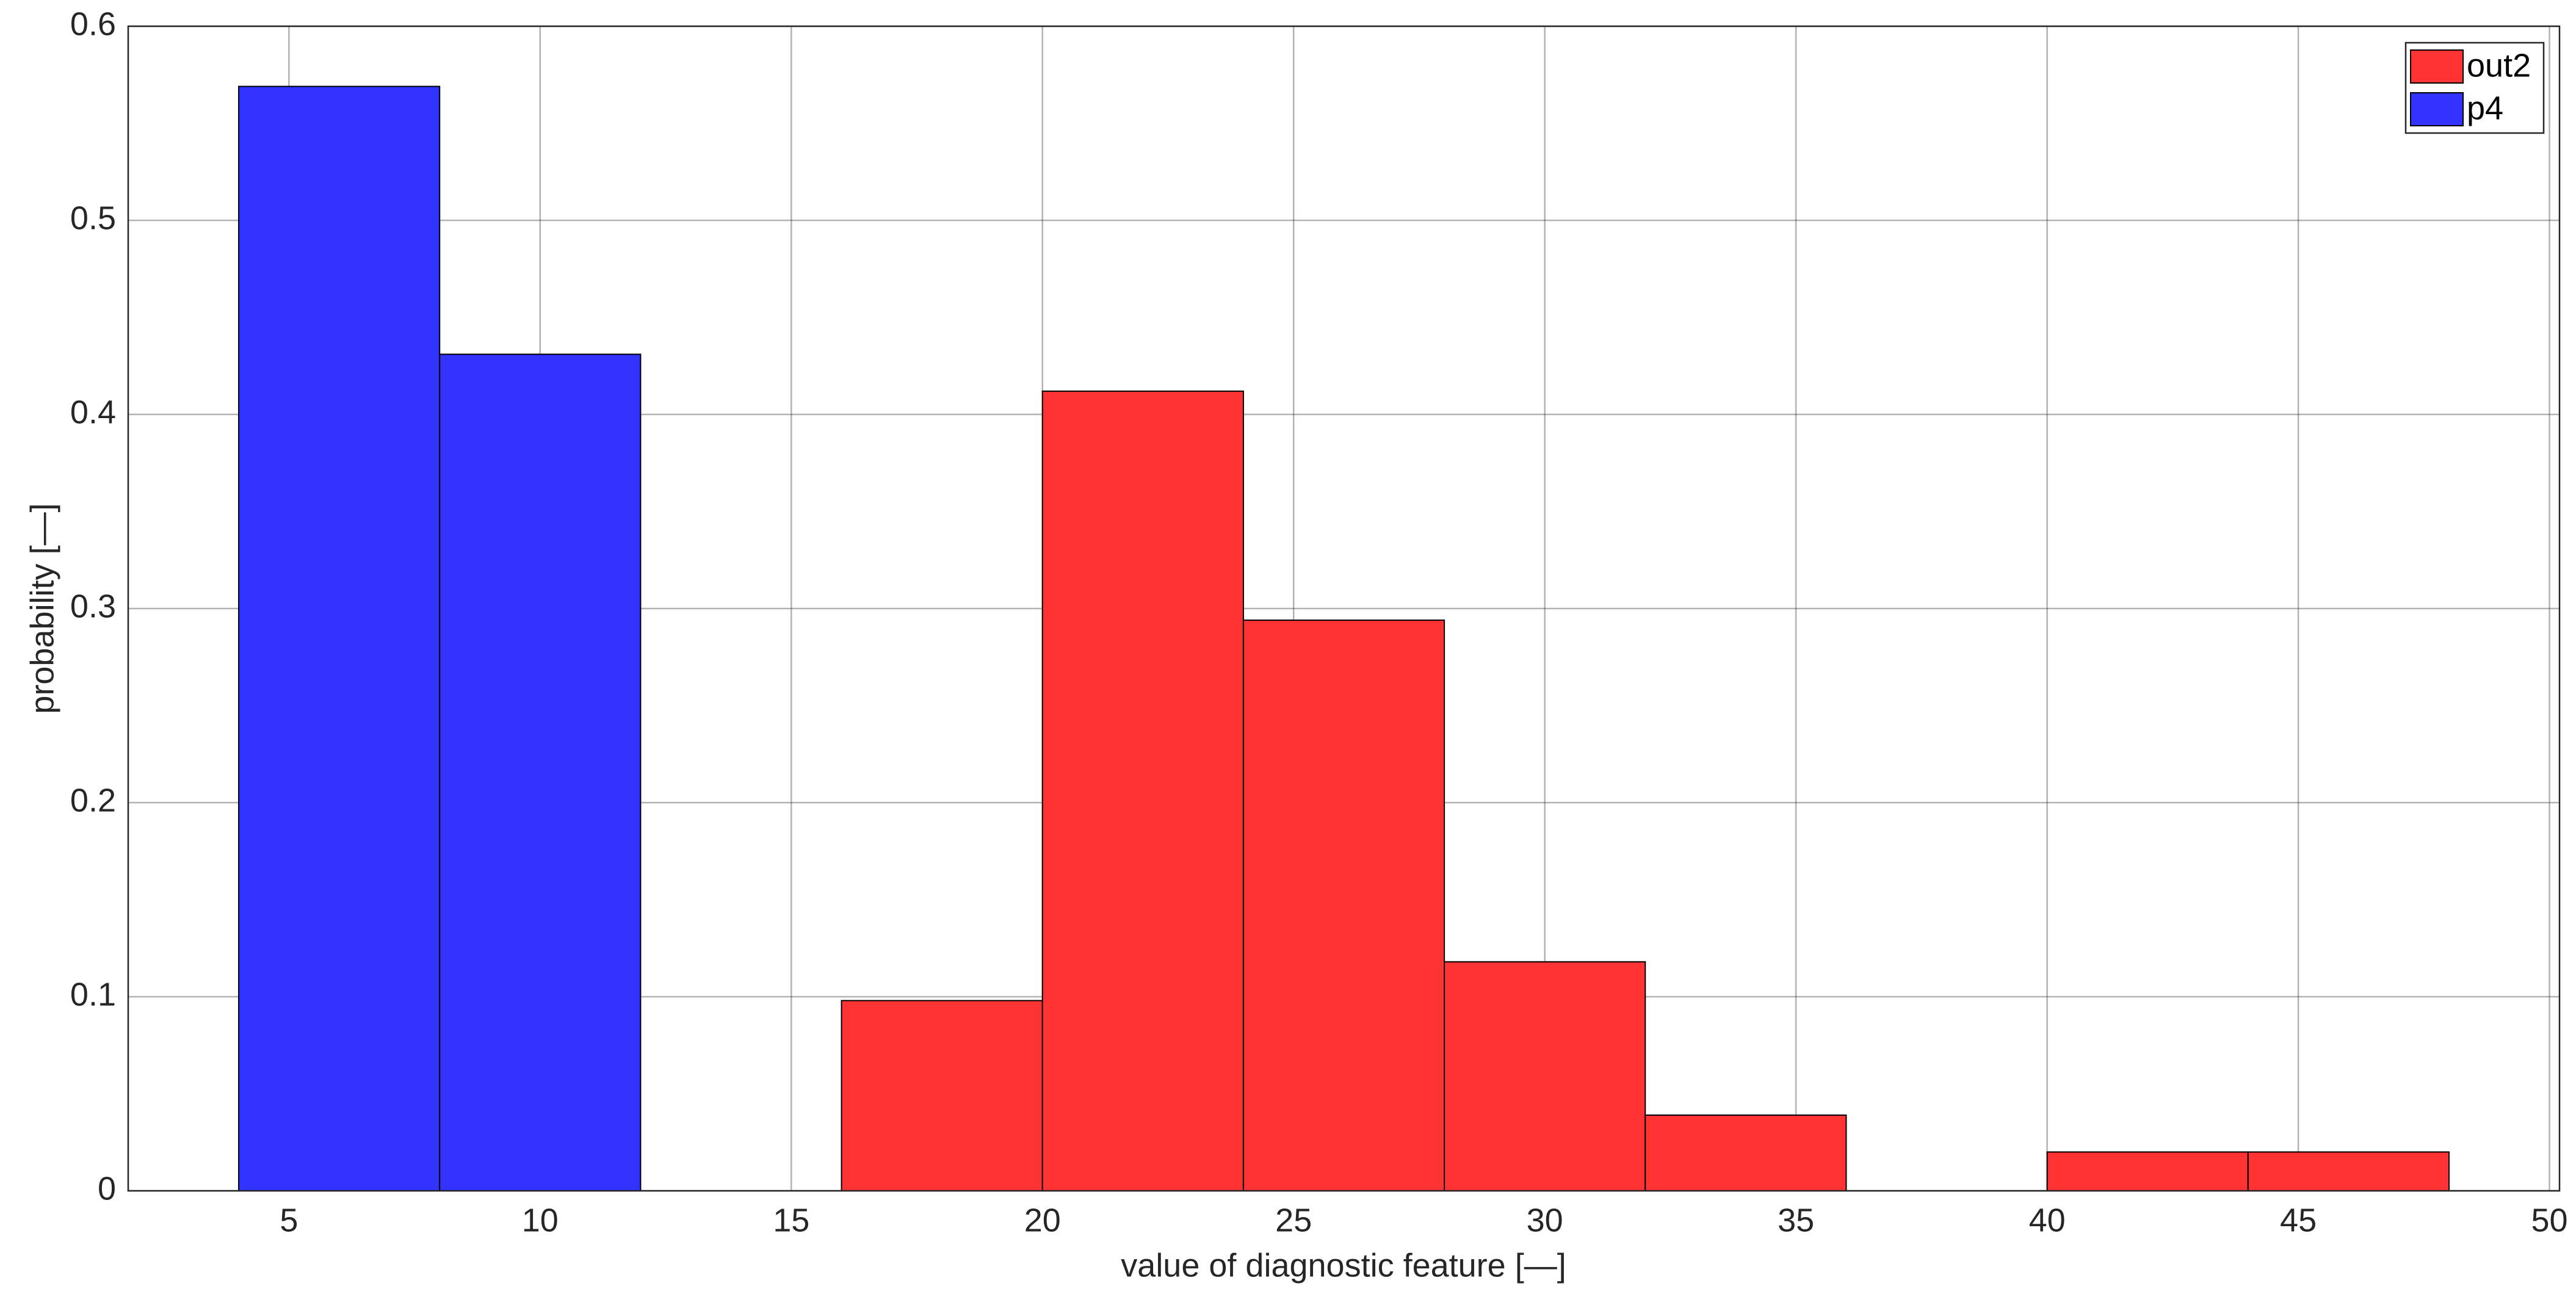 The height and width of the screenshot is (1308, 2576). Describe the element at coordinates (1042, 1220) in the screenshot. I see `x-tick-label: 20` at that location.